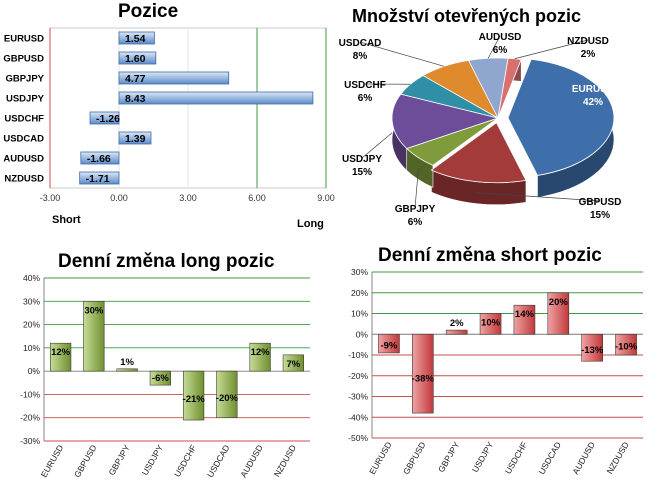  I want to click on bar-value-label: 1.60, so click(135, 59).